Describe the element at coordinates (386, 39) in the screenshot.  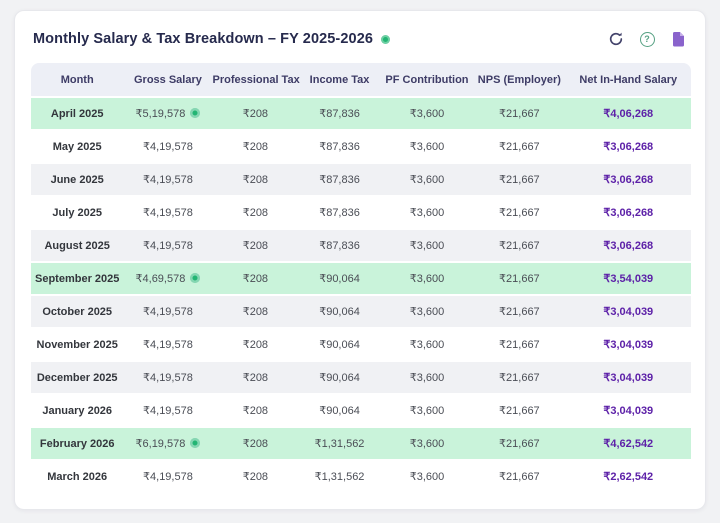
I see `status-dot-icon` at that location.